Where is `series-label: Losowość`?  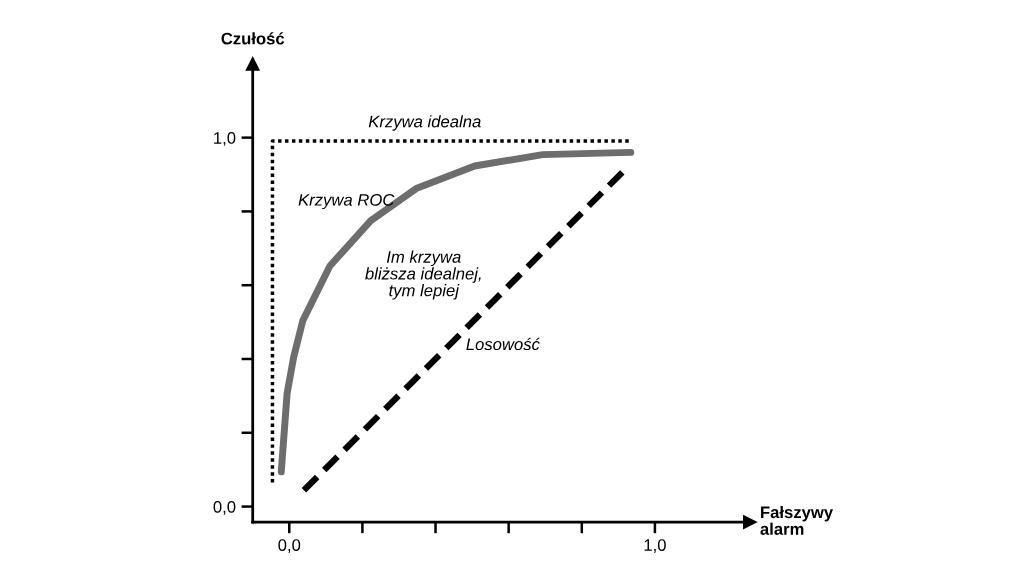 series-label: Losowość is located at coordinates (503, 344).